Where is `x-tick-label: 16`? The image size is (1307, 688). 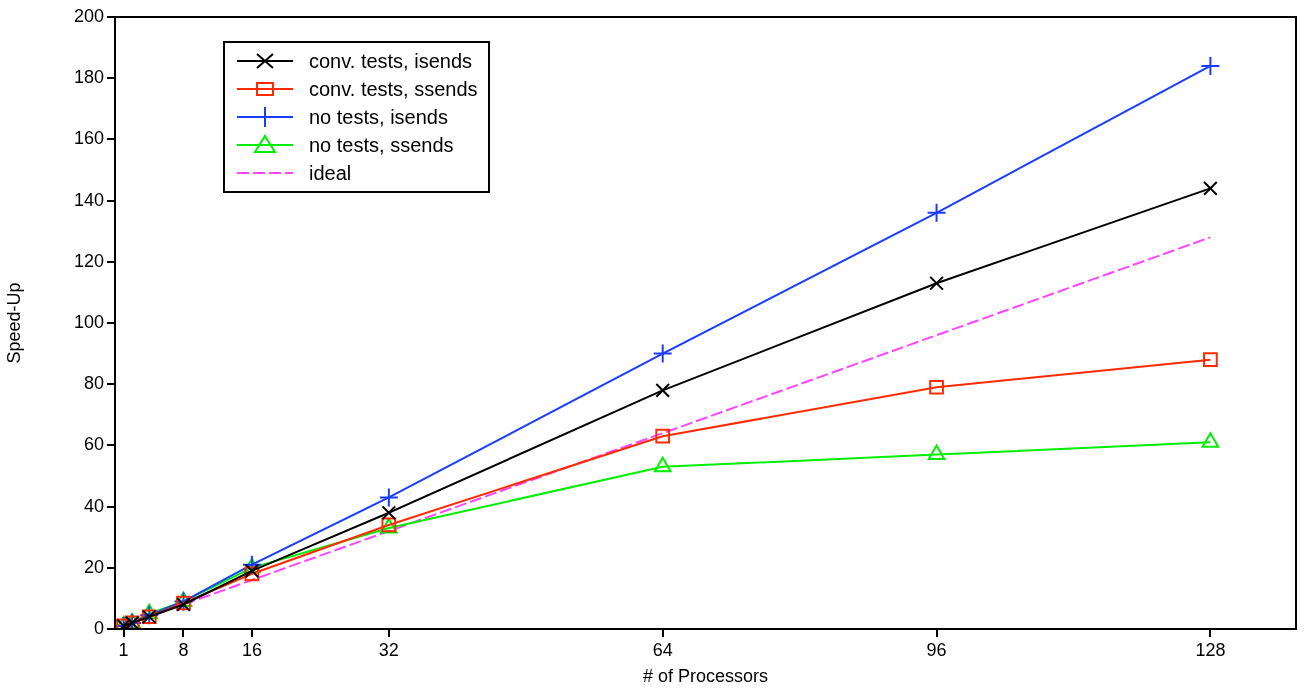 x-tick-label: 16 is located at coordinates (251, 649).